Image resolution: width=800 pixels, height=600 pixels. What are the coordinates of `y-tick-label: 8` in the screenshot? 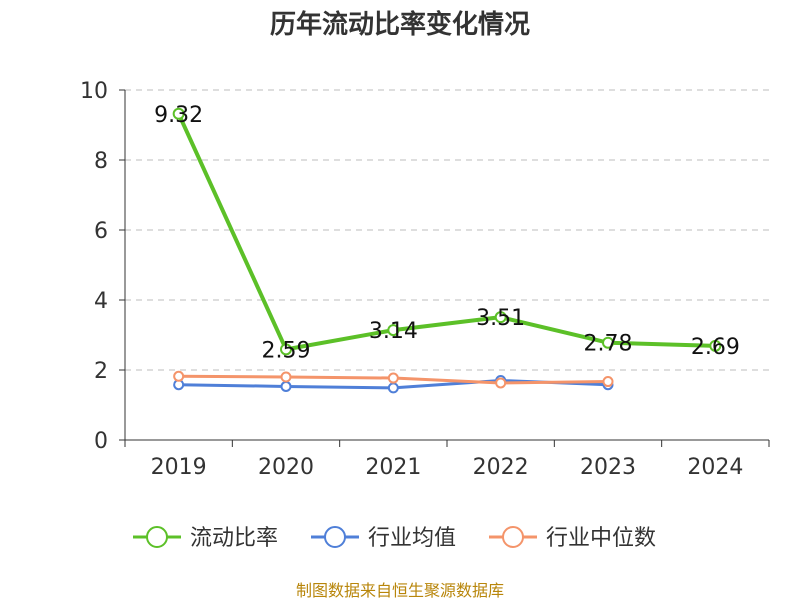 It's located at (101, 161).